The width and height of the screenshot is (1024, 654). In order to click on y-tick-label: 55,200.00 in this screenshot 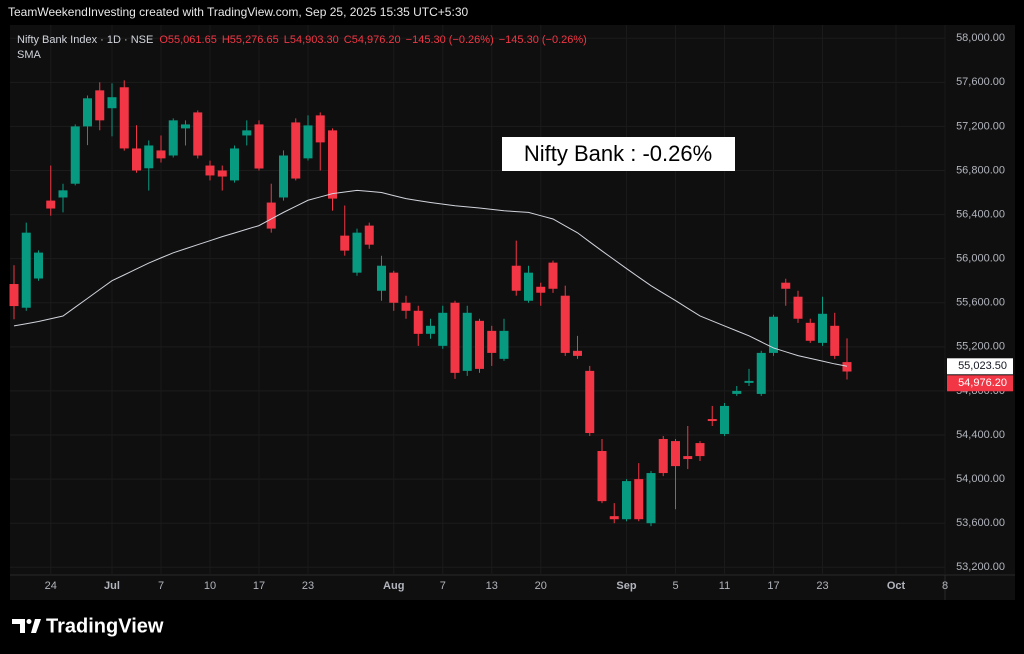, I will do `click(980, 347)`.